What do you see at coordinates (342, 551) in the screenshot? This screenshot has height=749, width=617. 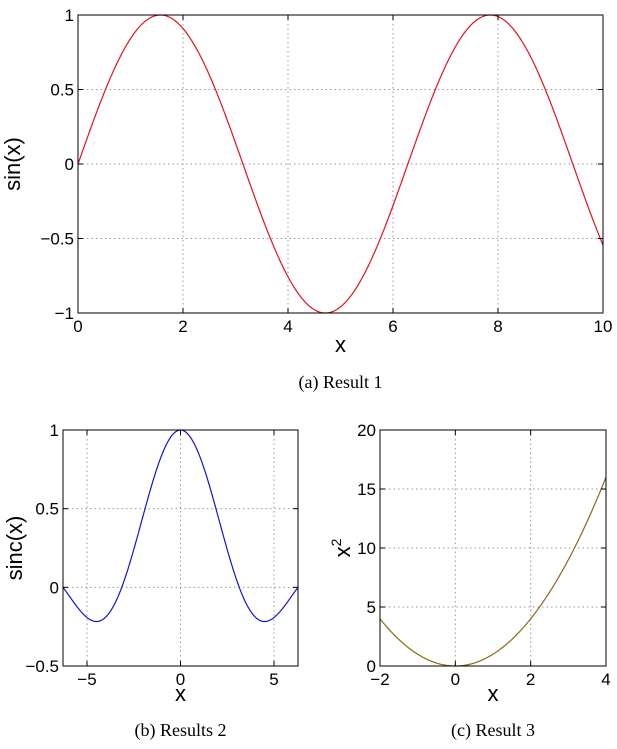 I see `y-axis-label-base: x` at bounding box center [342, 551].